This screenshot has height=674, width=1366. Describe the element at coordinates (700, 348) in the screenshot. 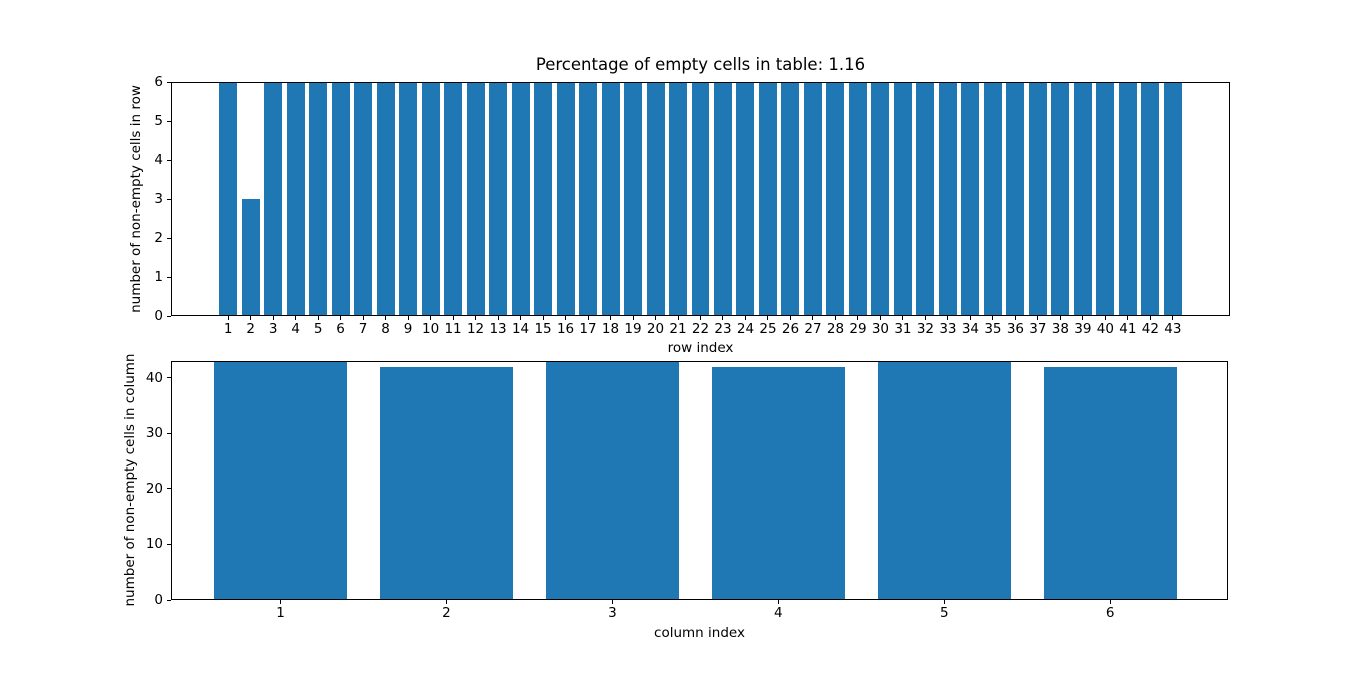

I see `row-chart-x-axis-label: row index` at that location.